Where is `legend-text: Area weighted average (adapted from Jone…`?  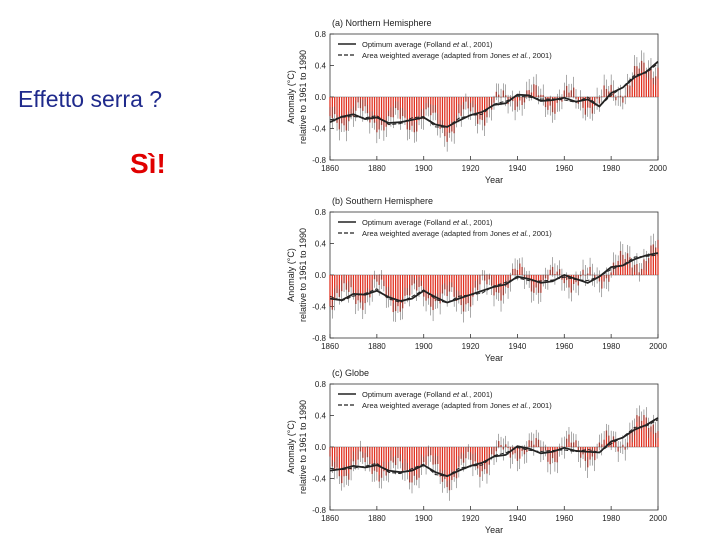
legend-text: Area weighted average (adapted from Jone… is located at coordinates (437, 55).